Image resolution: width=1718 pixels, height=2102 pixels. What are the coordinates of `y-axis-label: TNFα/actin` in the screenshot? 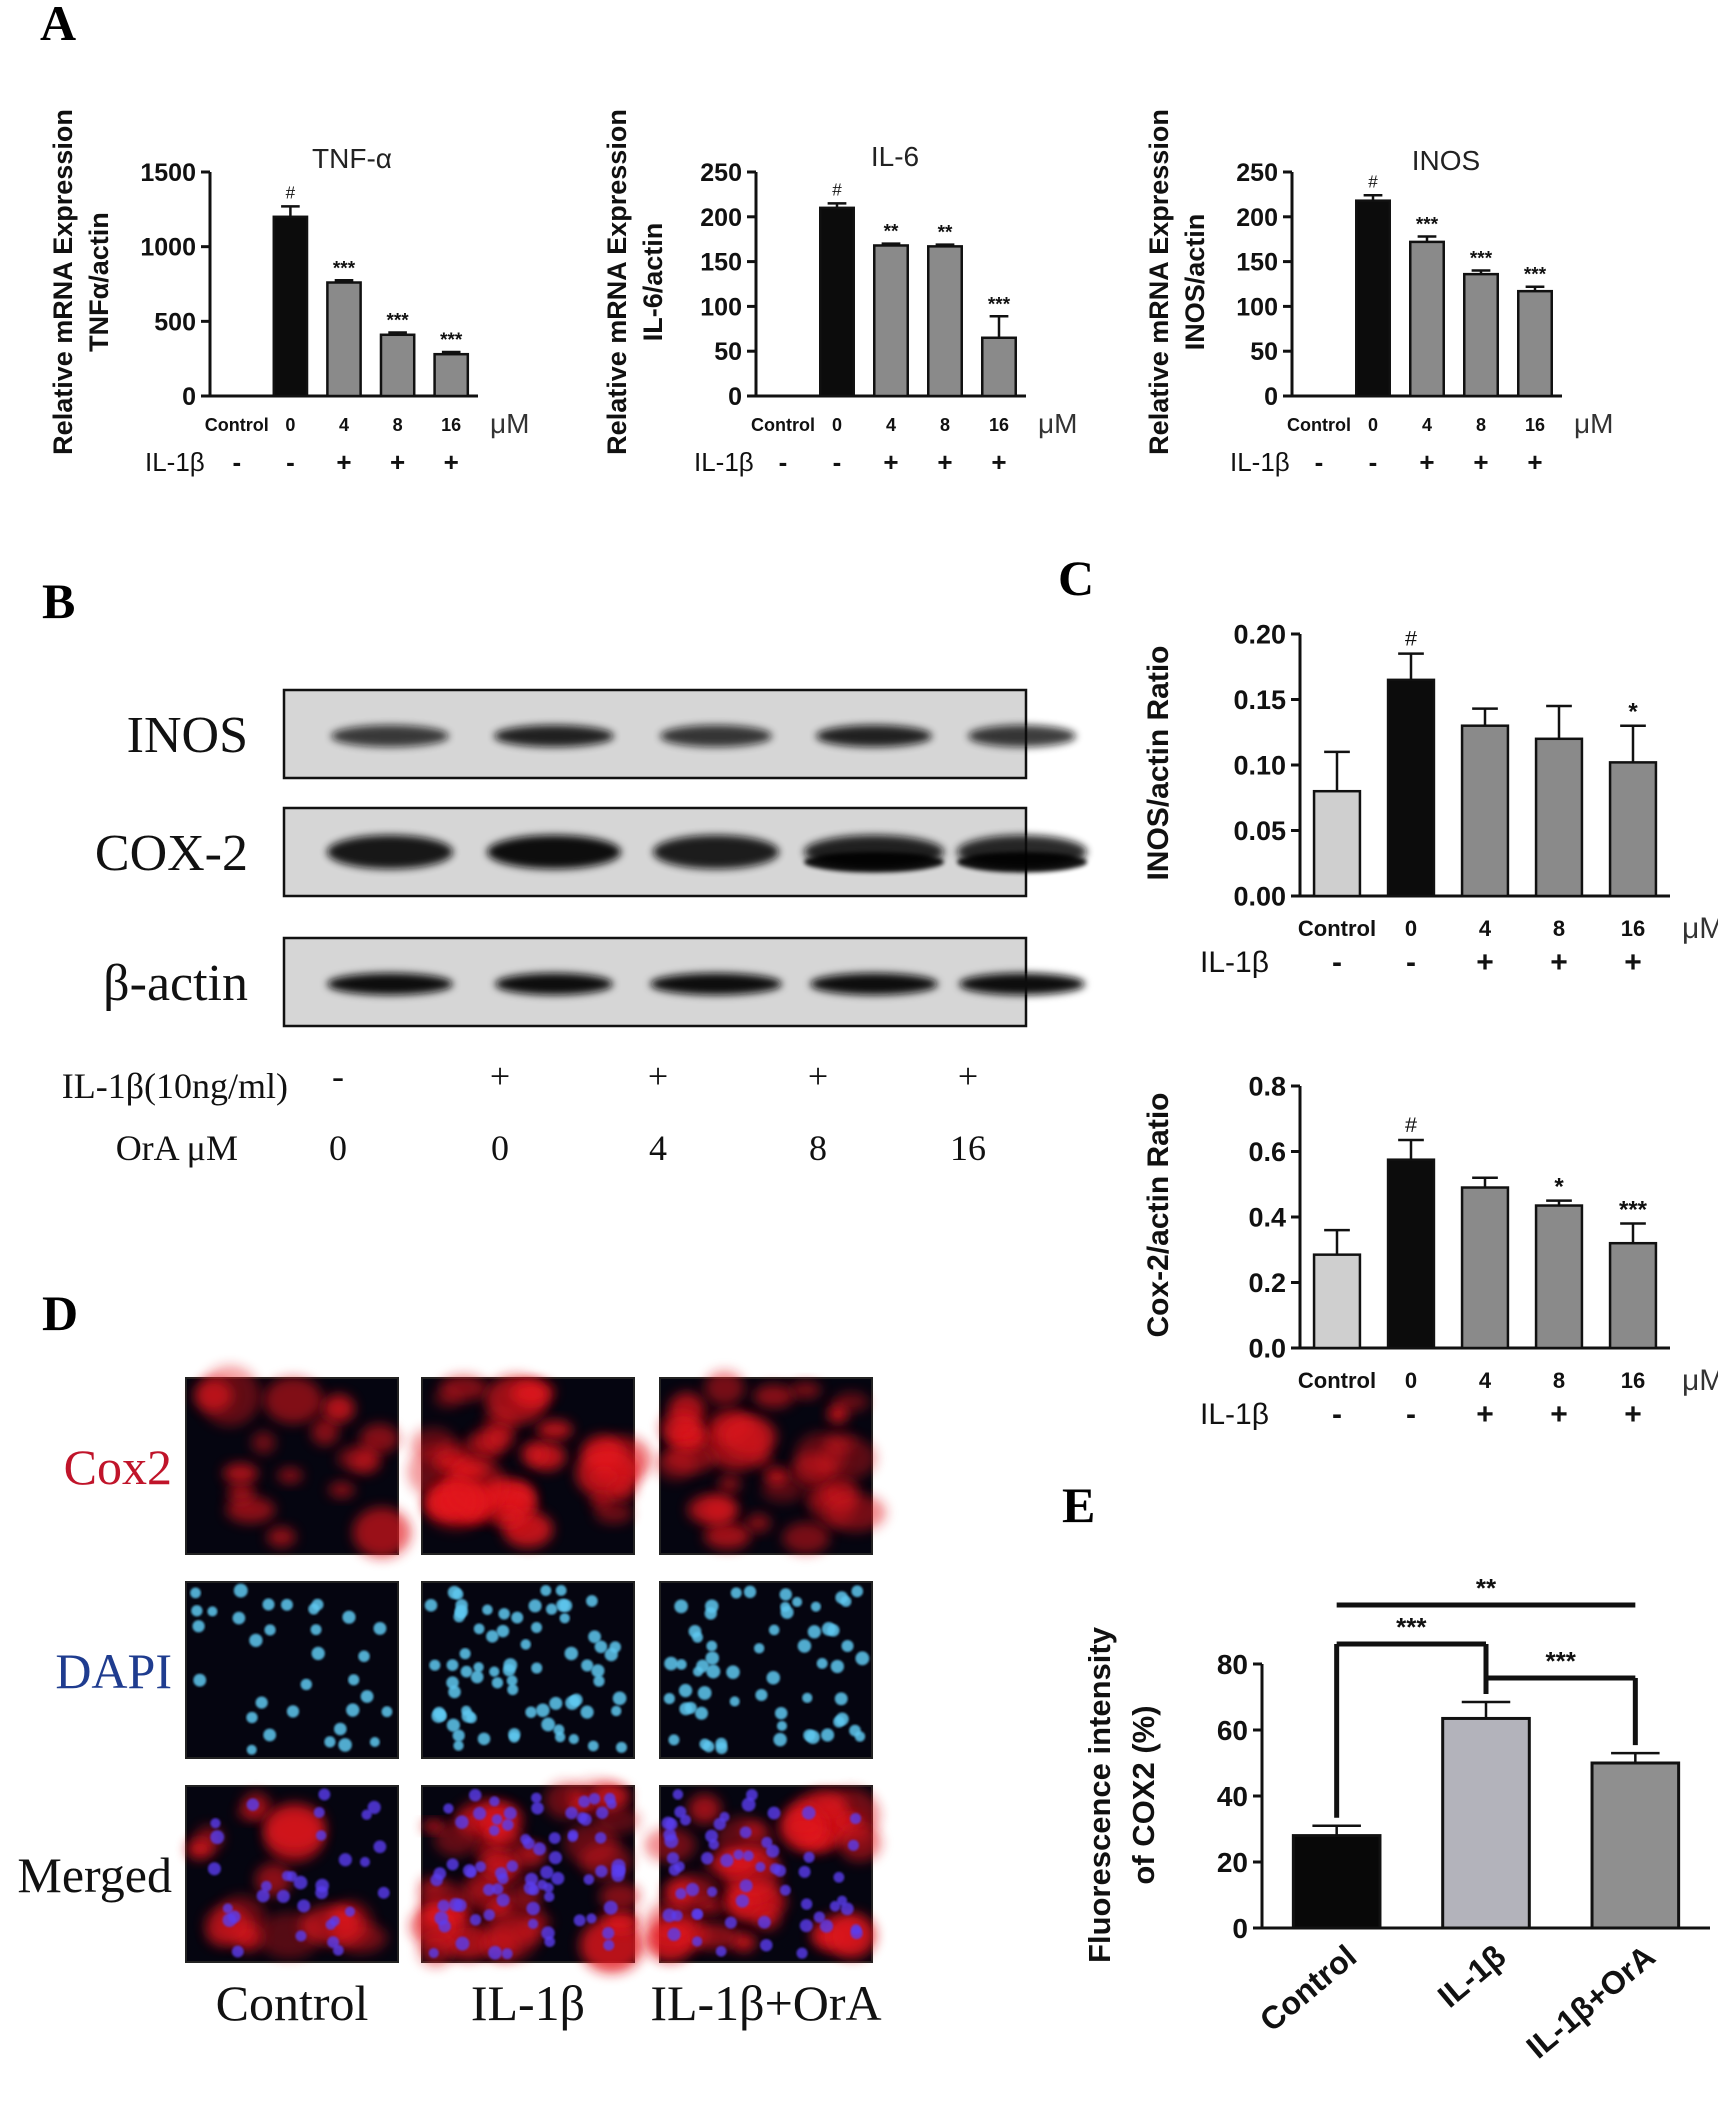 It's located at (99, 282).